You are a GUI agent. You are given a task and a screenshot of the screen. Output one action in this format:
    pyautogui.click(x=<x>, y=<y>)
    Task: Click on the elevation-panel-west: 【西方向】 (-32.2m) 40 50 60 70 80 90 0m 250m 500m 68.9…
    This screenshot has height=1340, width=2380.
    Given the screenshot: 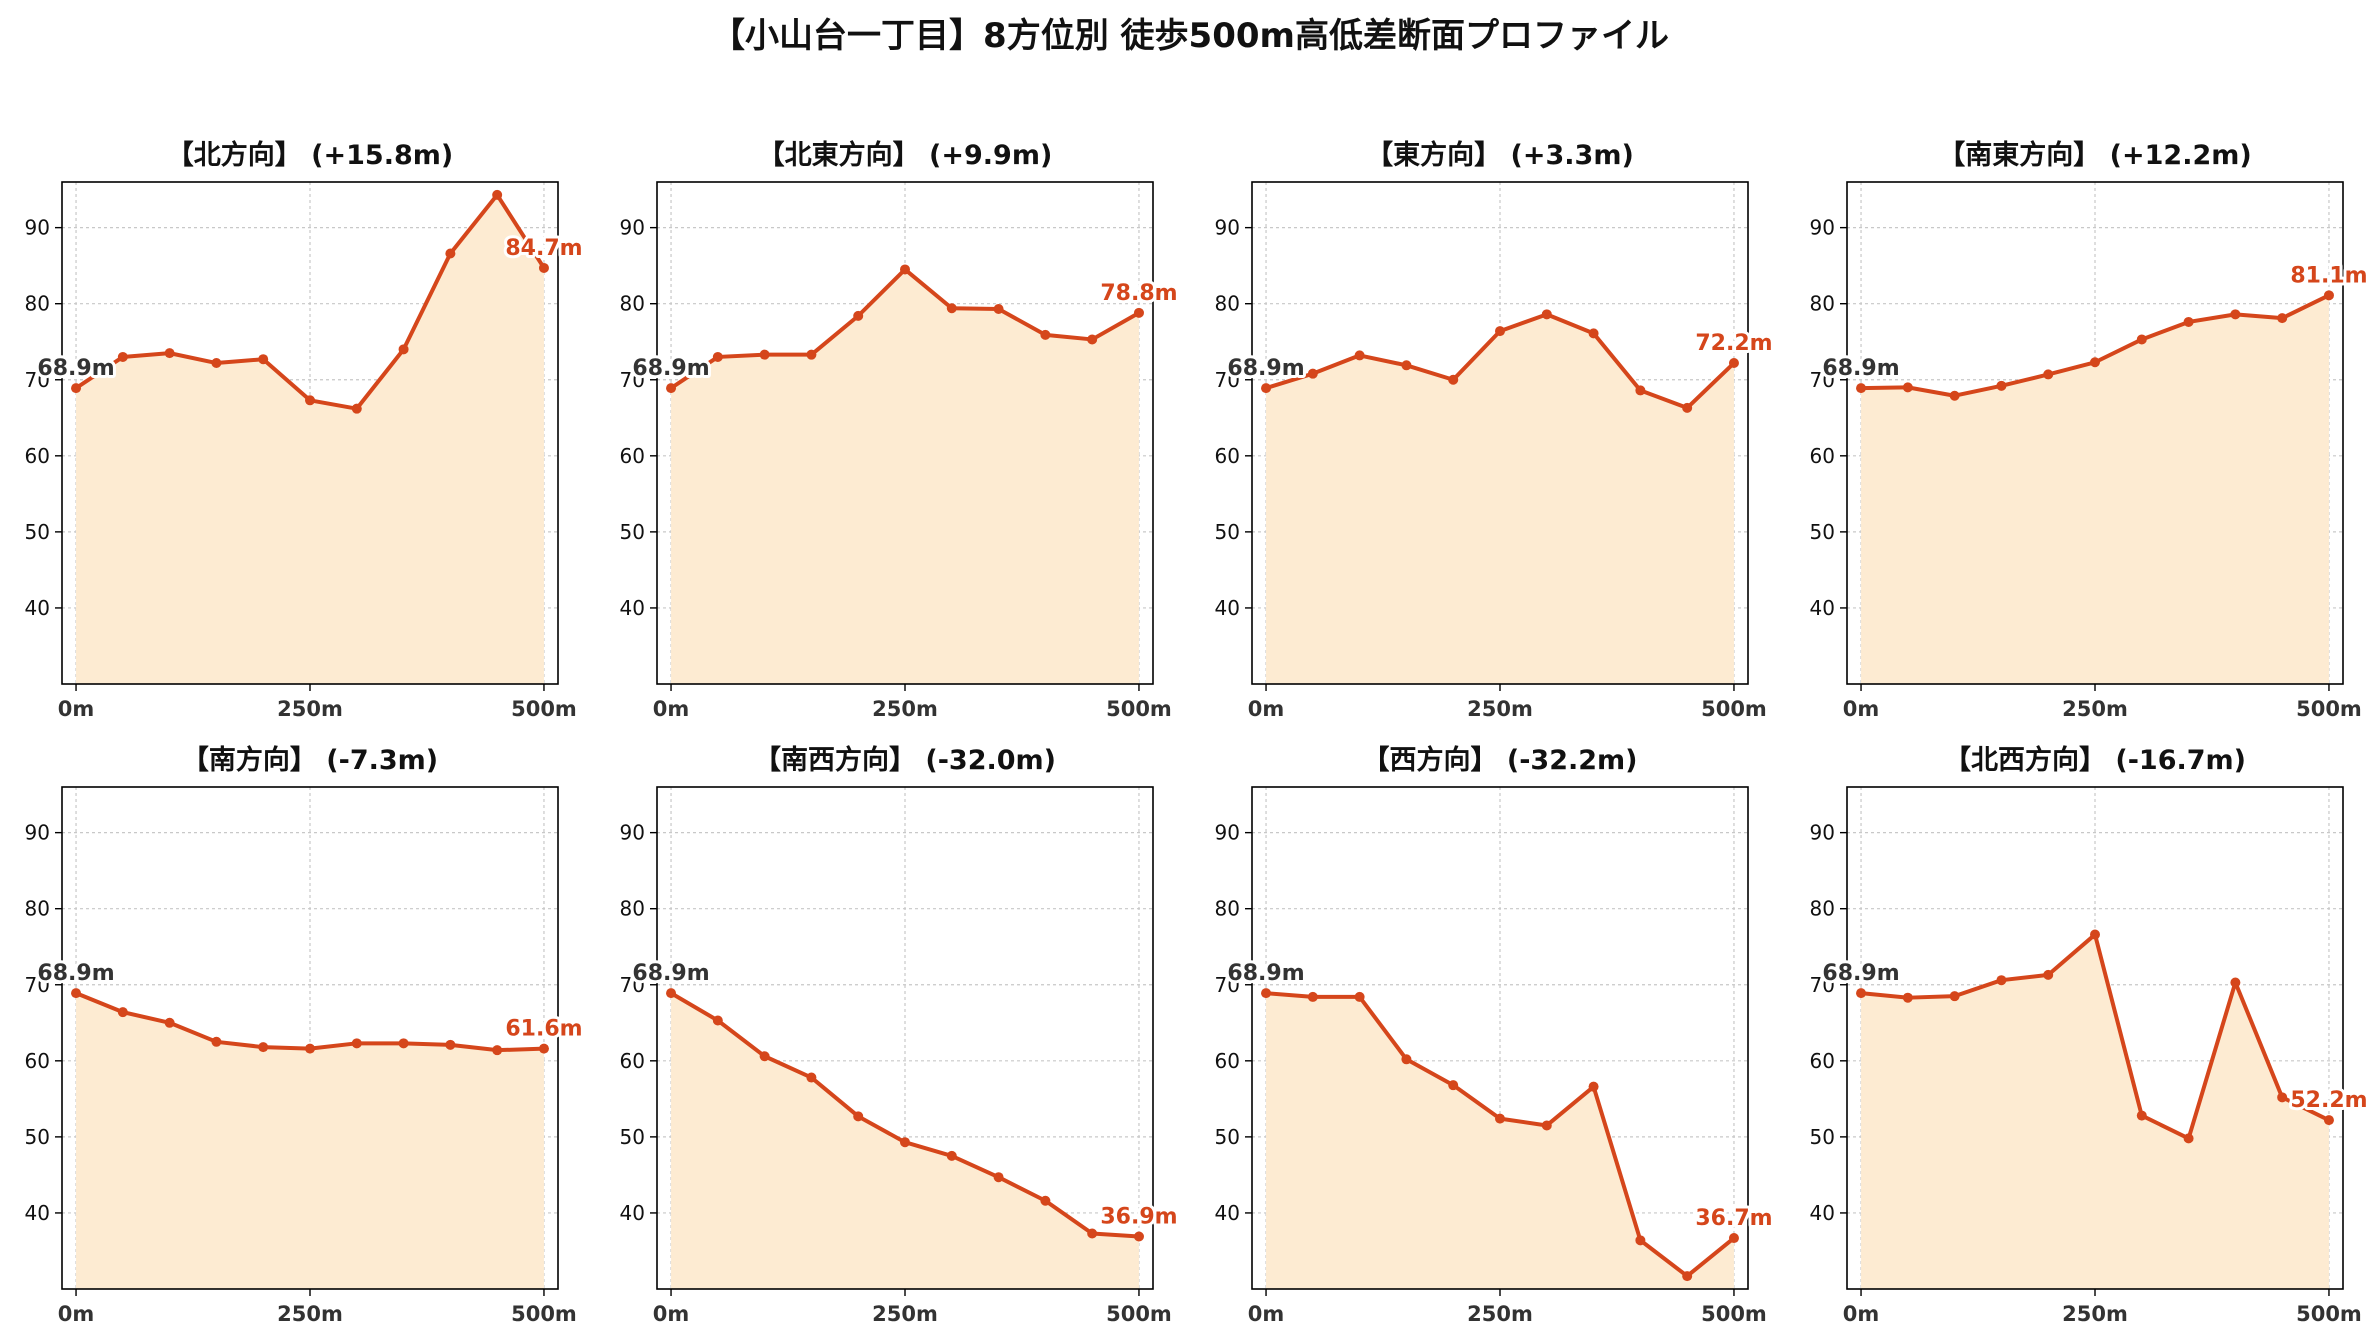 What is the action you would take?
    pyautogui.click(x=1487, y=1037)
    